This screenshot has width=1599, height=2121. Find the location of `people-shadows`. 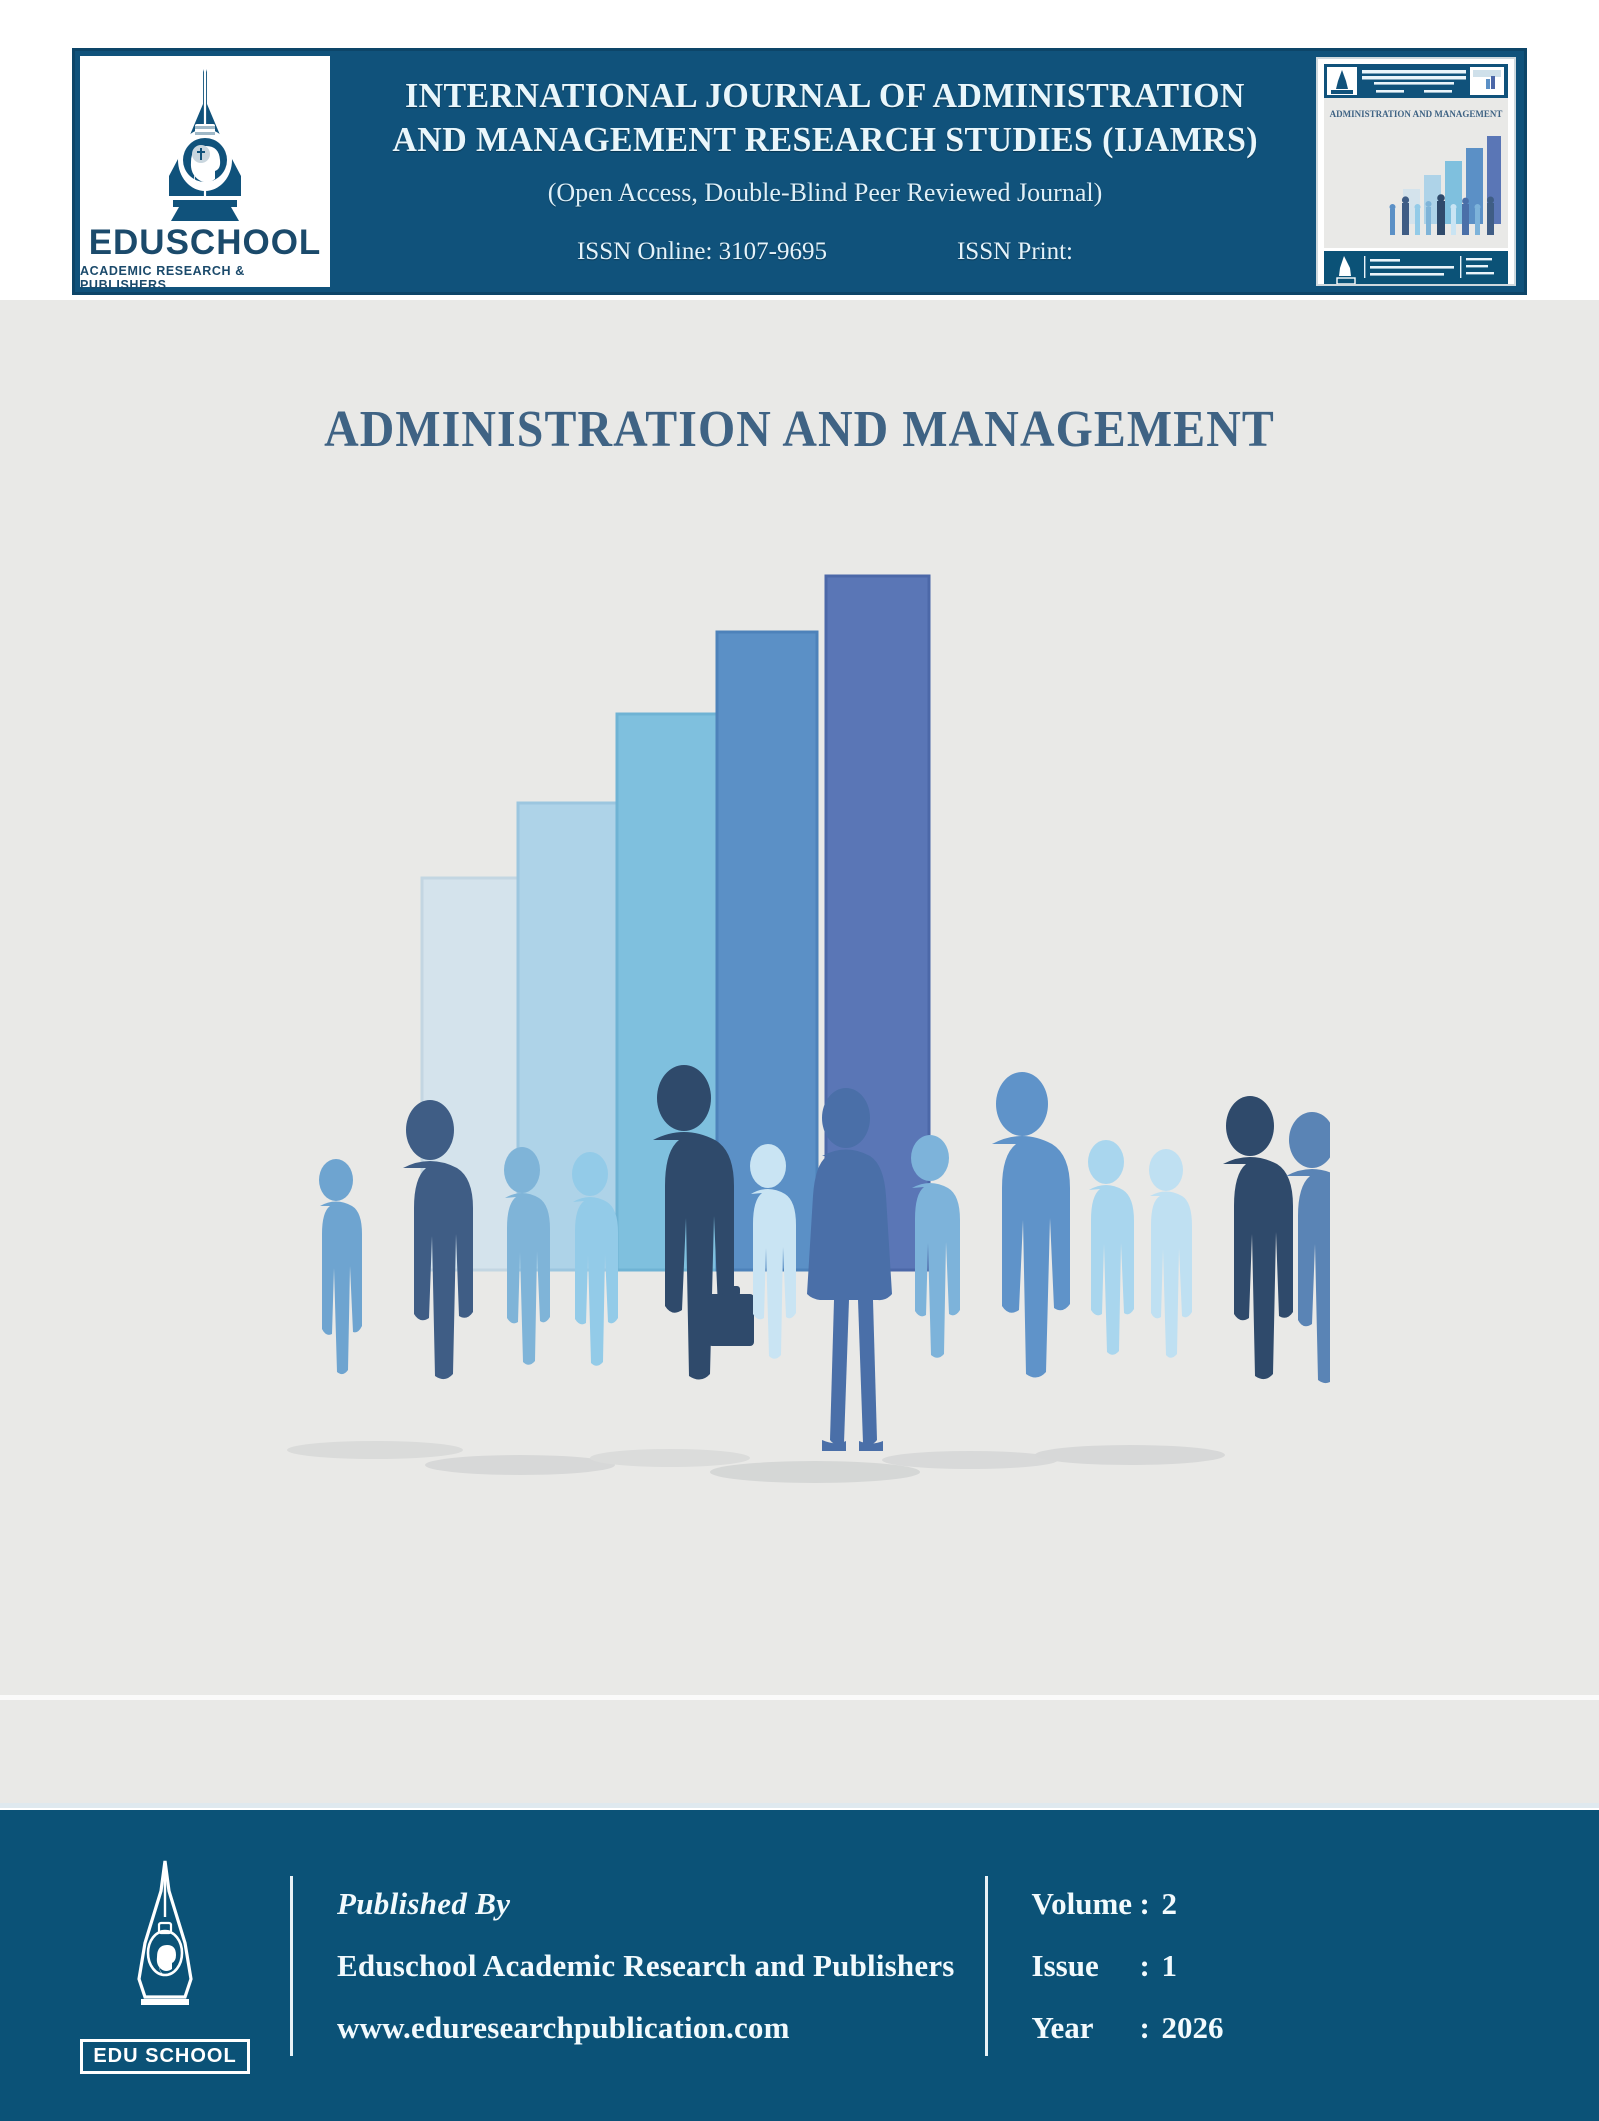

people-shadows is located at coordinates (756, 1462).